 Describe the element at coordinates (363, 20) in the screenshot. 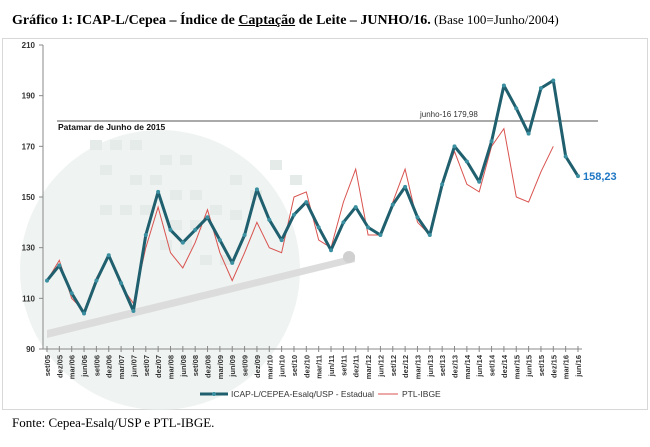

I see `title-rest: de Leite – JUNHO/16.` at that location.